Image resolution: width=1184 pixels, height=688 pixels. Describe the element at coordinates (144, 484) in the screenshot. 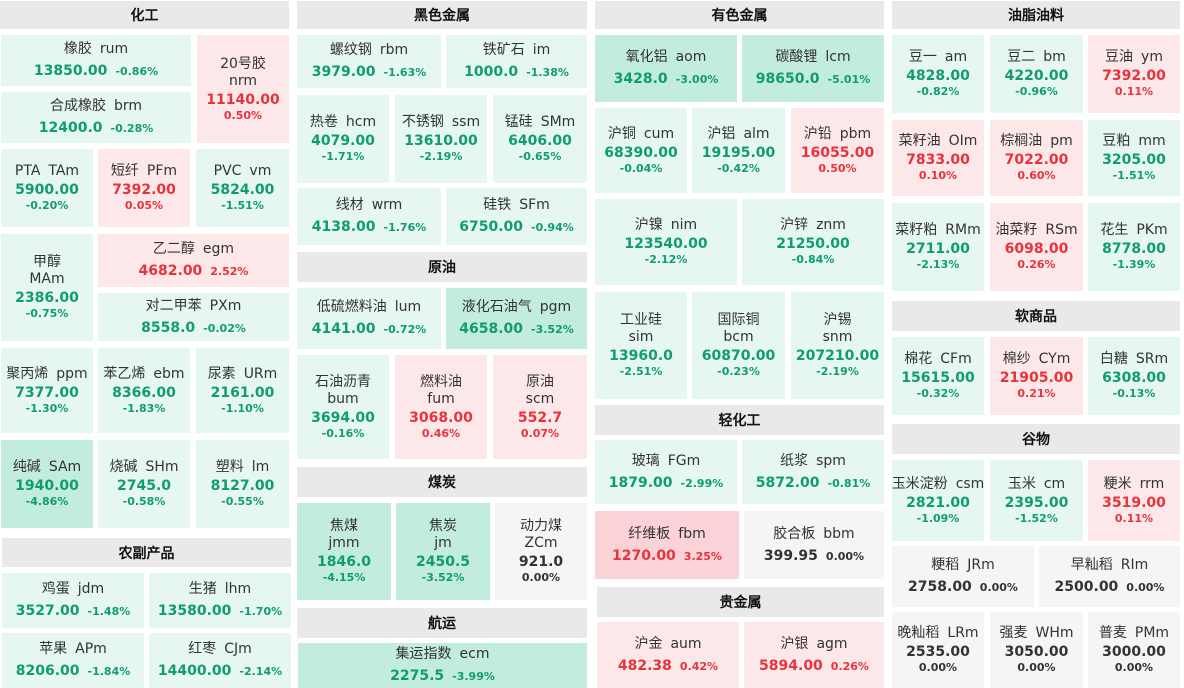

I see `contract-tile-SHm: 烧碱 SHm 2745.0 -0.58%` at that location.